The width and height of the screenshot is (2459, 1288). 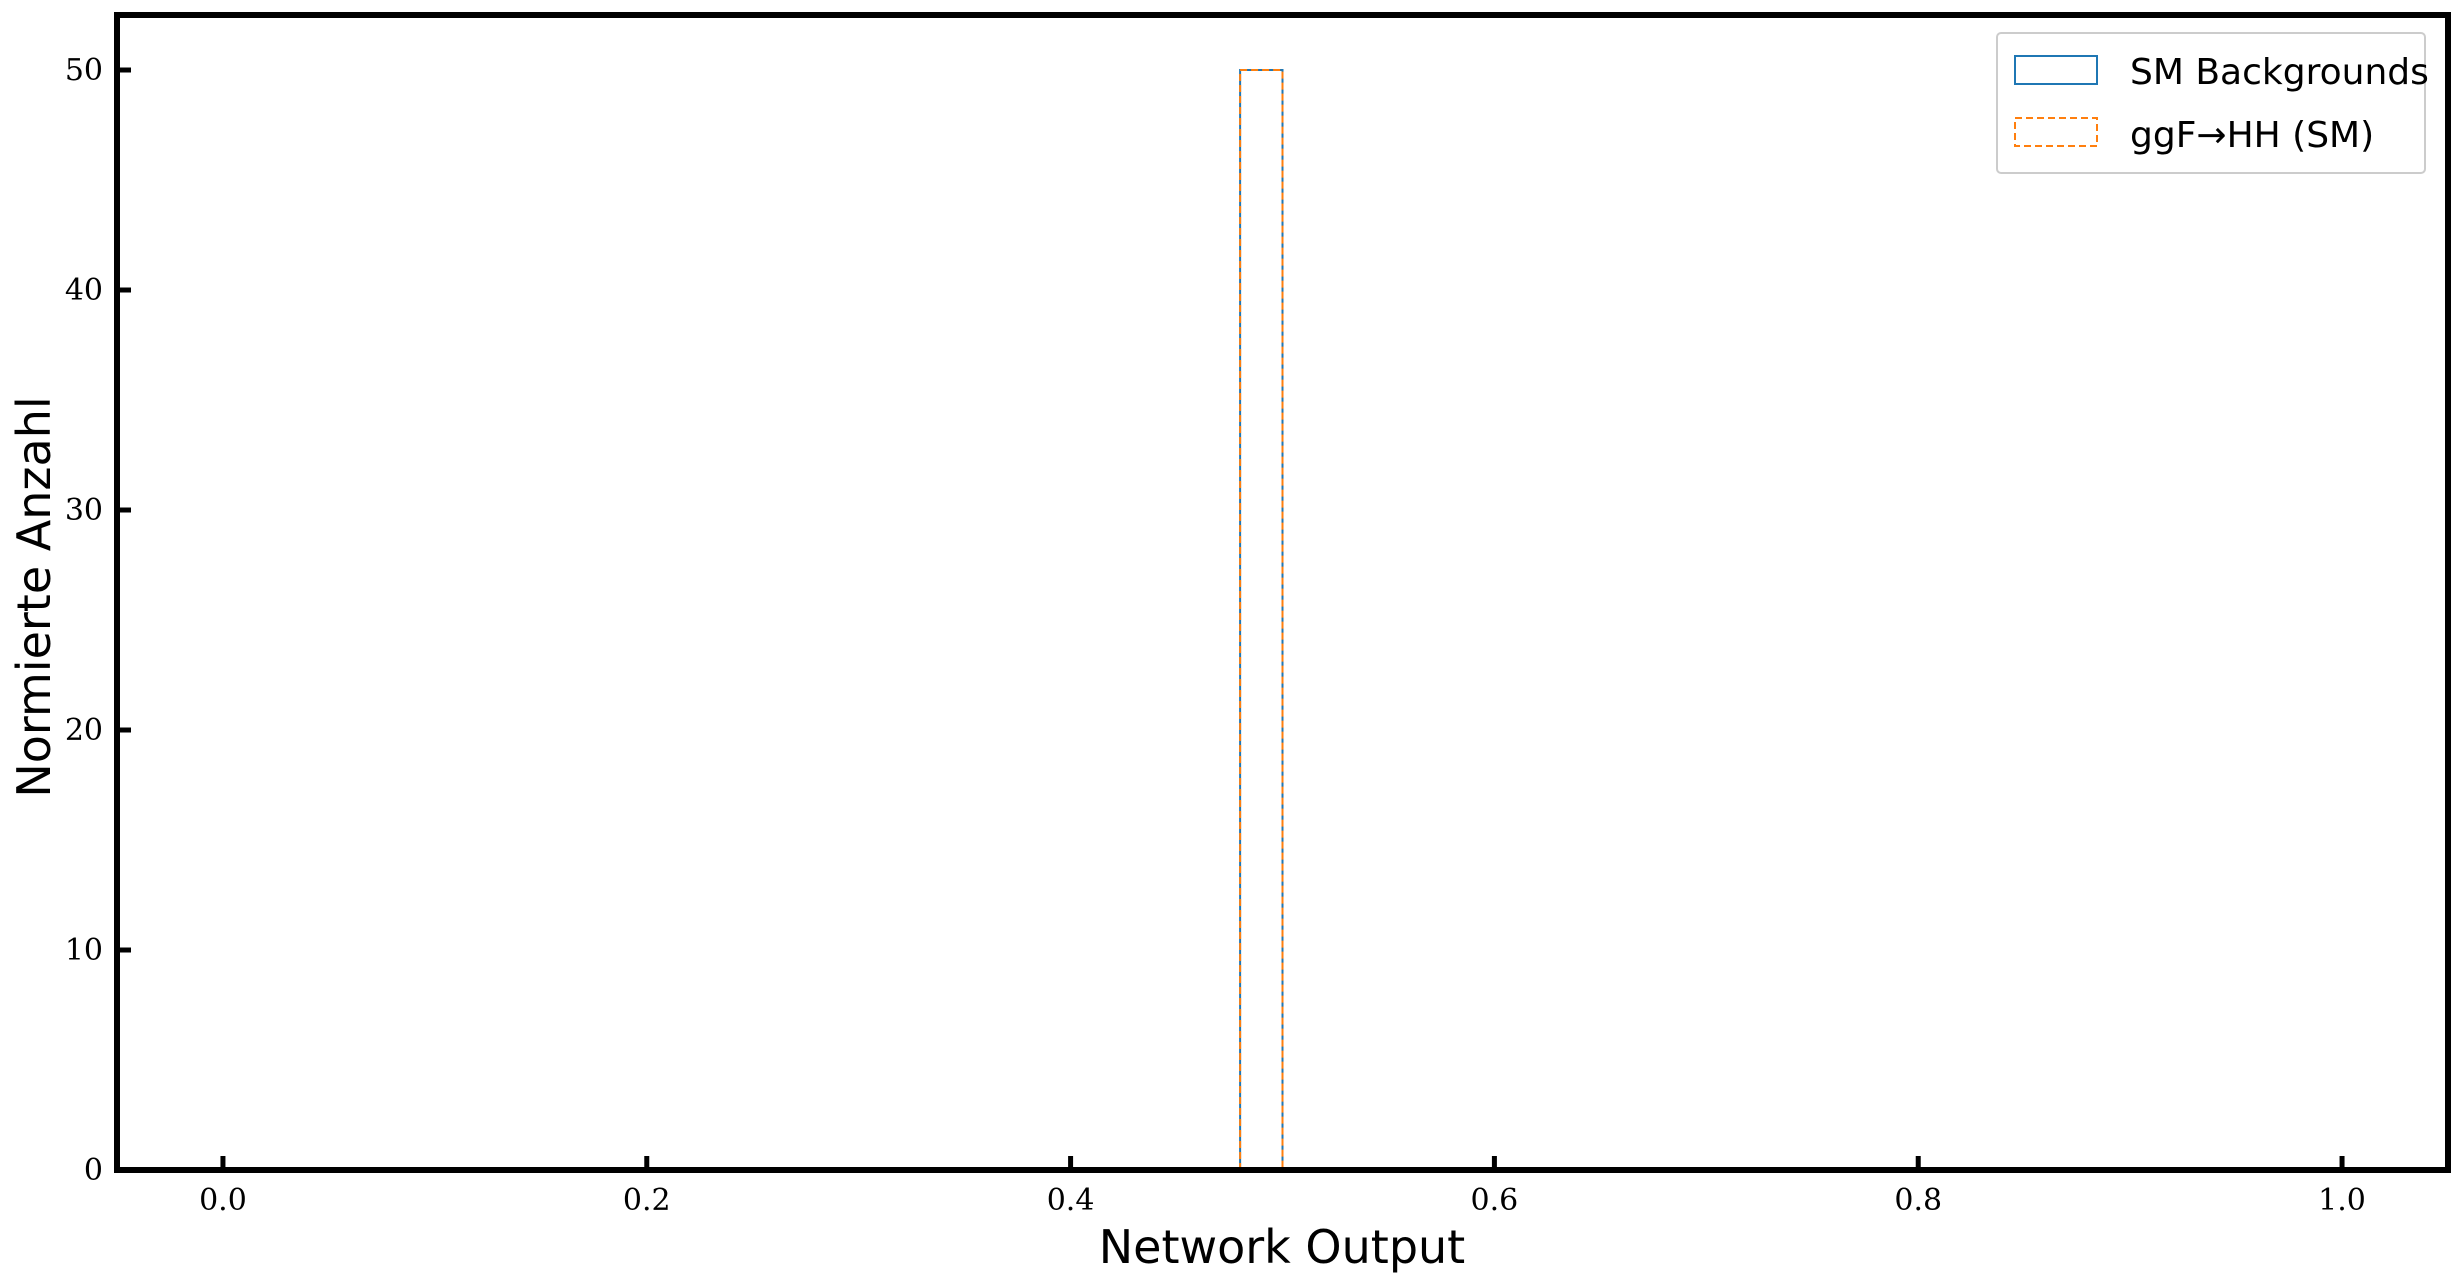 What do you see at coordinates (84, 950) in the screenshot?
I see `y-tick-label: 10` at bounding box center [84, 950].